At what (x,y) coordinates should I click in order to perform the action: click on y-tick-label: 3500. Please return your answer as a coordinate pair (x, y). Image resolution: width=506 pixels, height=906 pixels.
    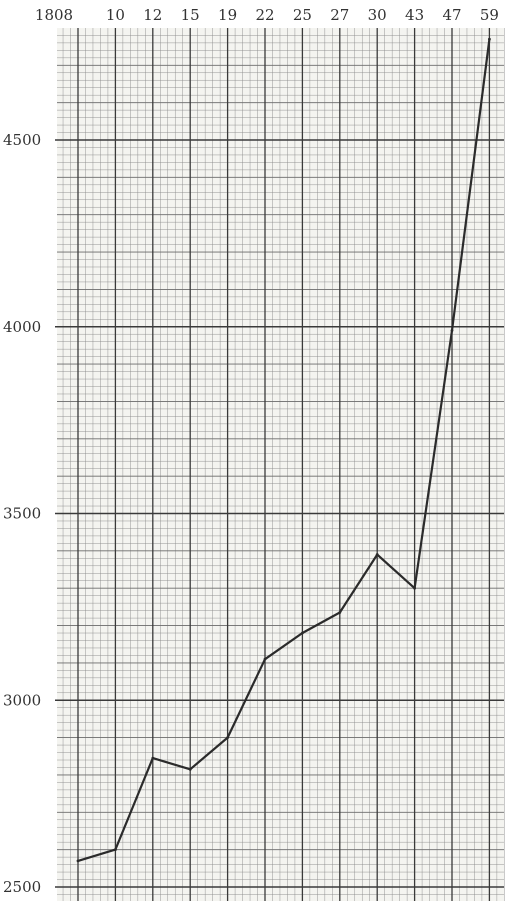
    Looking at the image, I should click on (22, 514).